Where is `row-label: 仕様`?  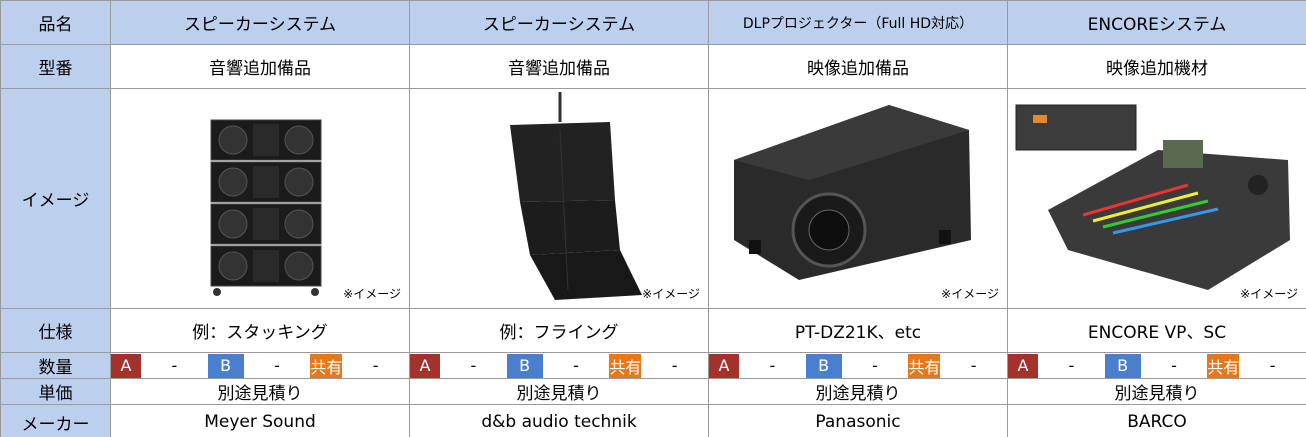 row-label: 仕様 is located at coordinates (55, 330).